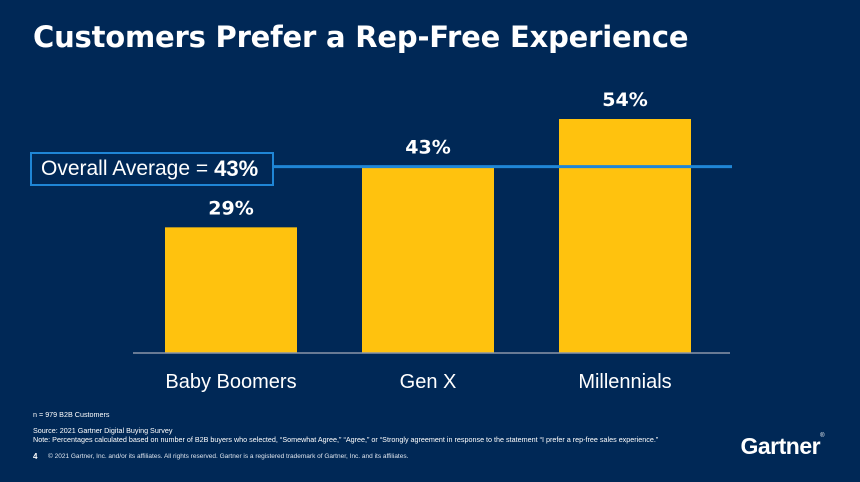  What do you see at coordinates (230, 208) in the screenshot?
I see `data-label-0: 29%` at bounding box center [230, 208].